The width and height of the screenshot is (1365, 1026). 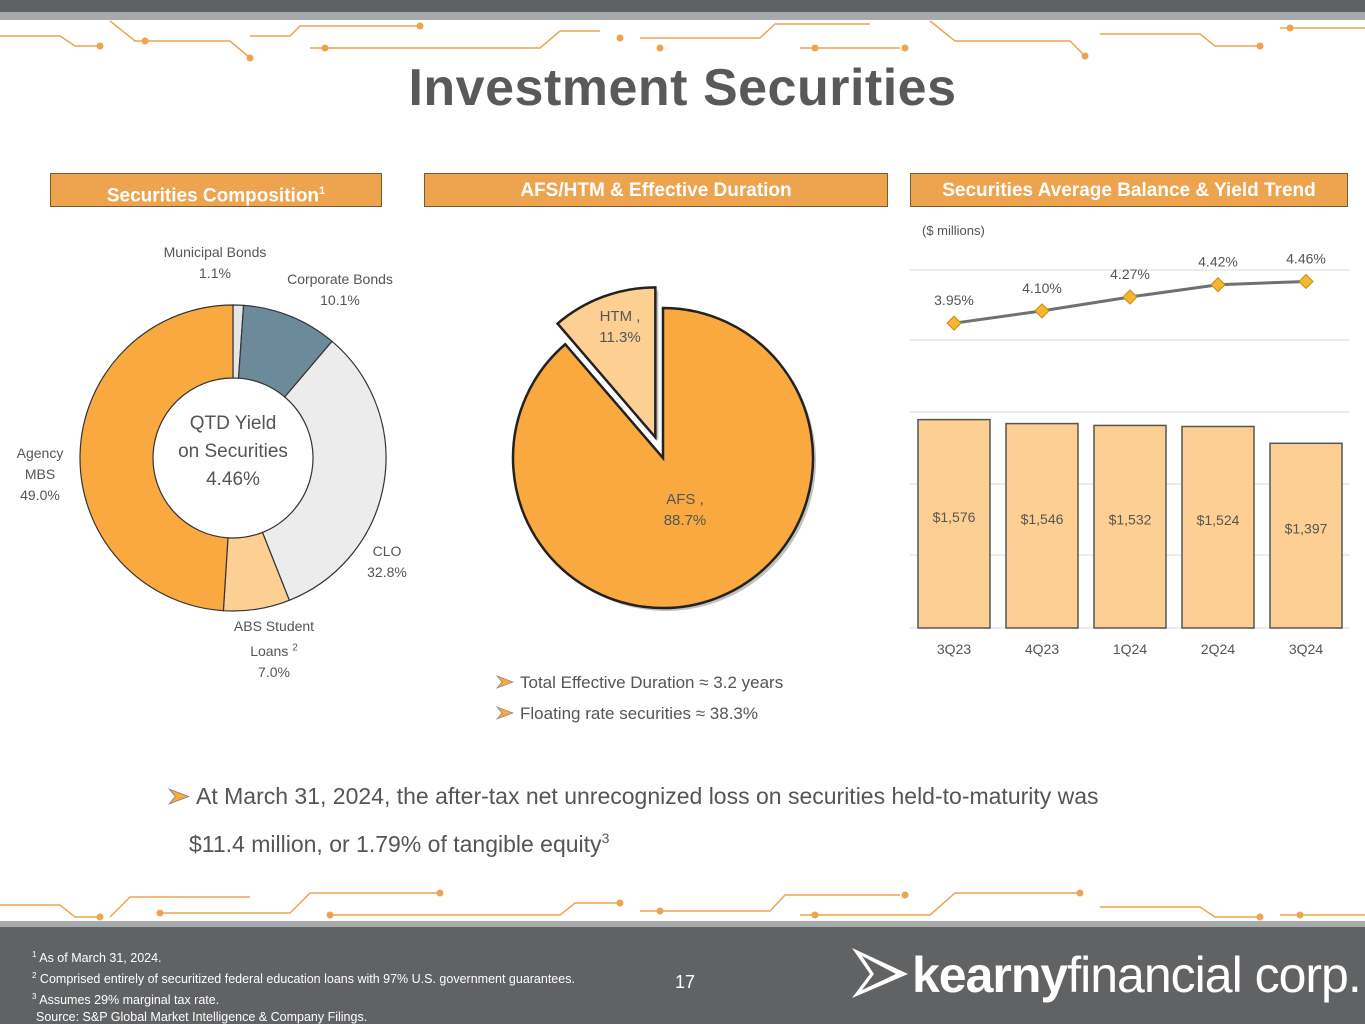 I want to click on composition-donut-chart, so click(x=233, y=458).